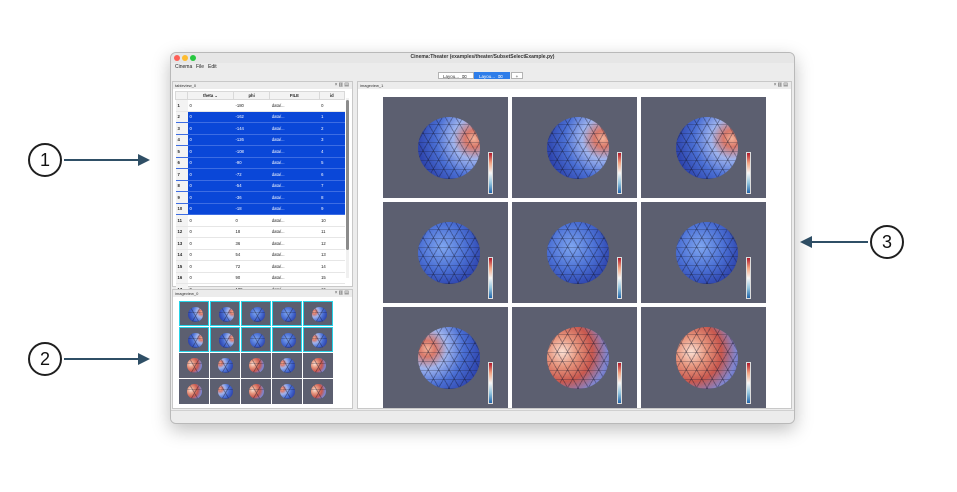 This screenshot has width=957, height=492. Describe the element at coordinates (251, 151) in the screenshot. I see `cell-phi: -108` at that location.